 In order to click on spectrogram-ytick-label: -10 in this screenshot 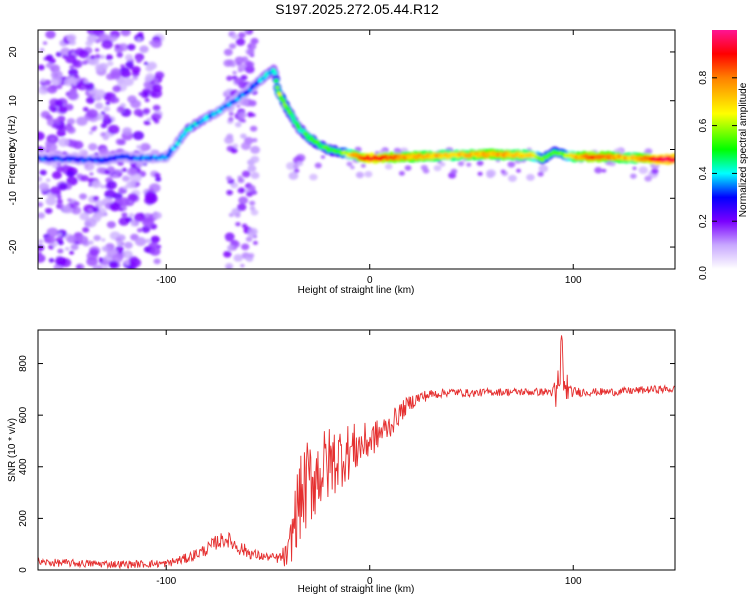, I will do `click(13, 198)`.